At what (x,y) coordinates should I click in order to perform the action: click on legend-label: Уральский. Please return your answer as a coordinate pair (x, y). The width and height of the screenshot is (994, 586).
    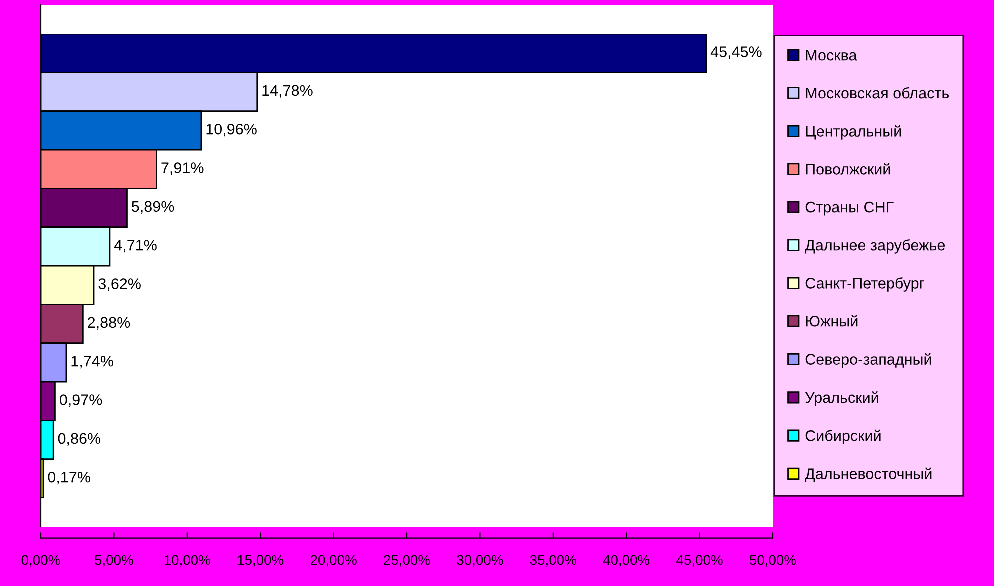
    Looking at the image, I should click on (841, 399).